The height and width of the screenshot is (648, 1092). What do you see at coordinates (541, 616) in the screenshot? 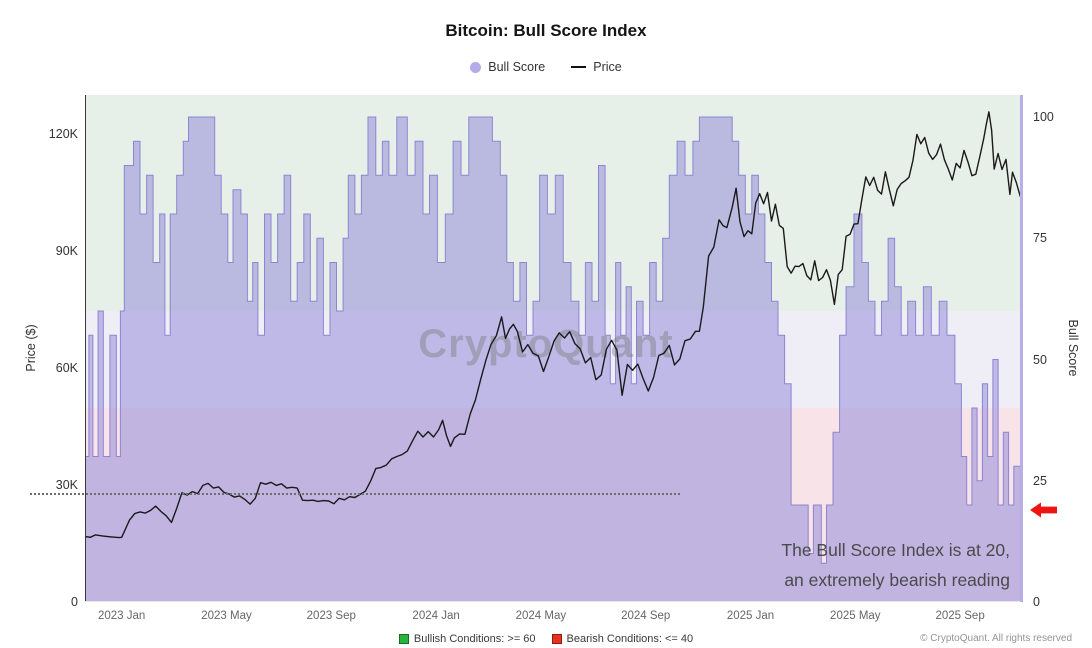
I see `x-axis-tick-date: 2024 May` at bounding box center [541, 616].